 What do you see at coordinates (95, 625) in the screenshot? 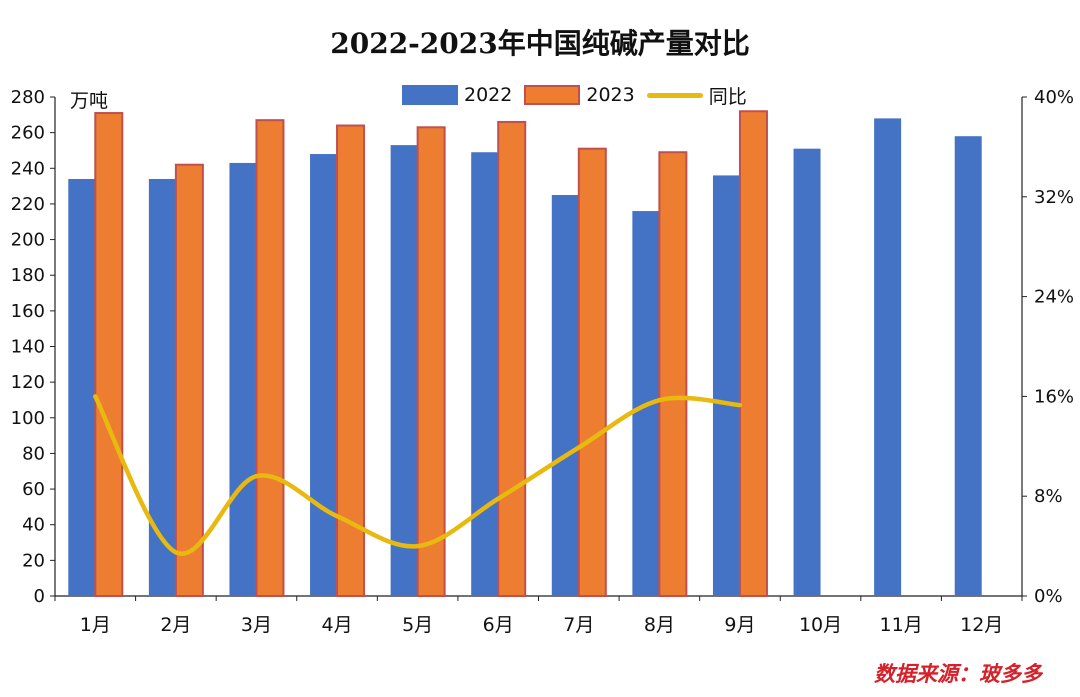
I see `x-tick-label: 1月` at bounding box center [95, 625].